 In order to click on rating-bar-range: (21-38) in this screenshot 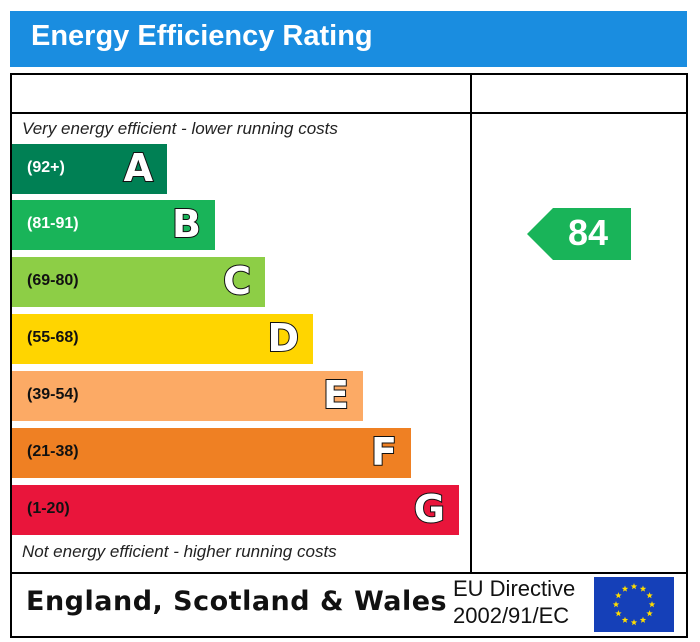, I will do `click(53, 451)`.